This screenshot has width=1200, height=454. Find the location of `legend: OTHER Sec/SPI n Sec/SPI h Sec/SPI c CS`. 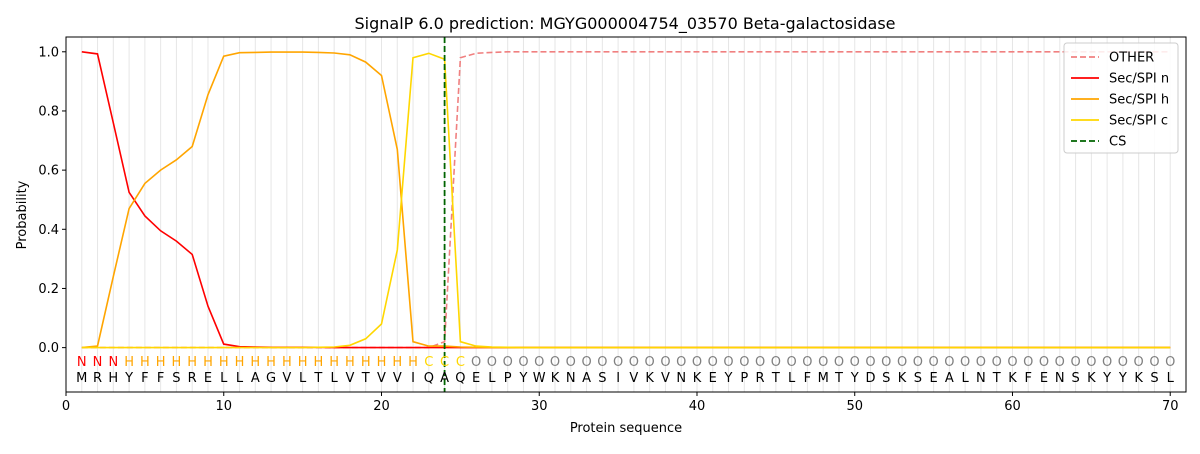

legend: OTHER Sec/SPI n Sec/SPI h Sec/SPI c CS is located at coordinates (1121, 98).